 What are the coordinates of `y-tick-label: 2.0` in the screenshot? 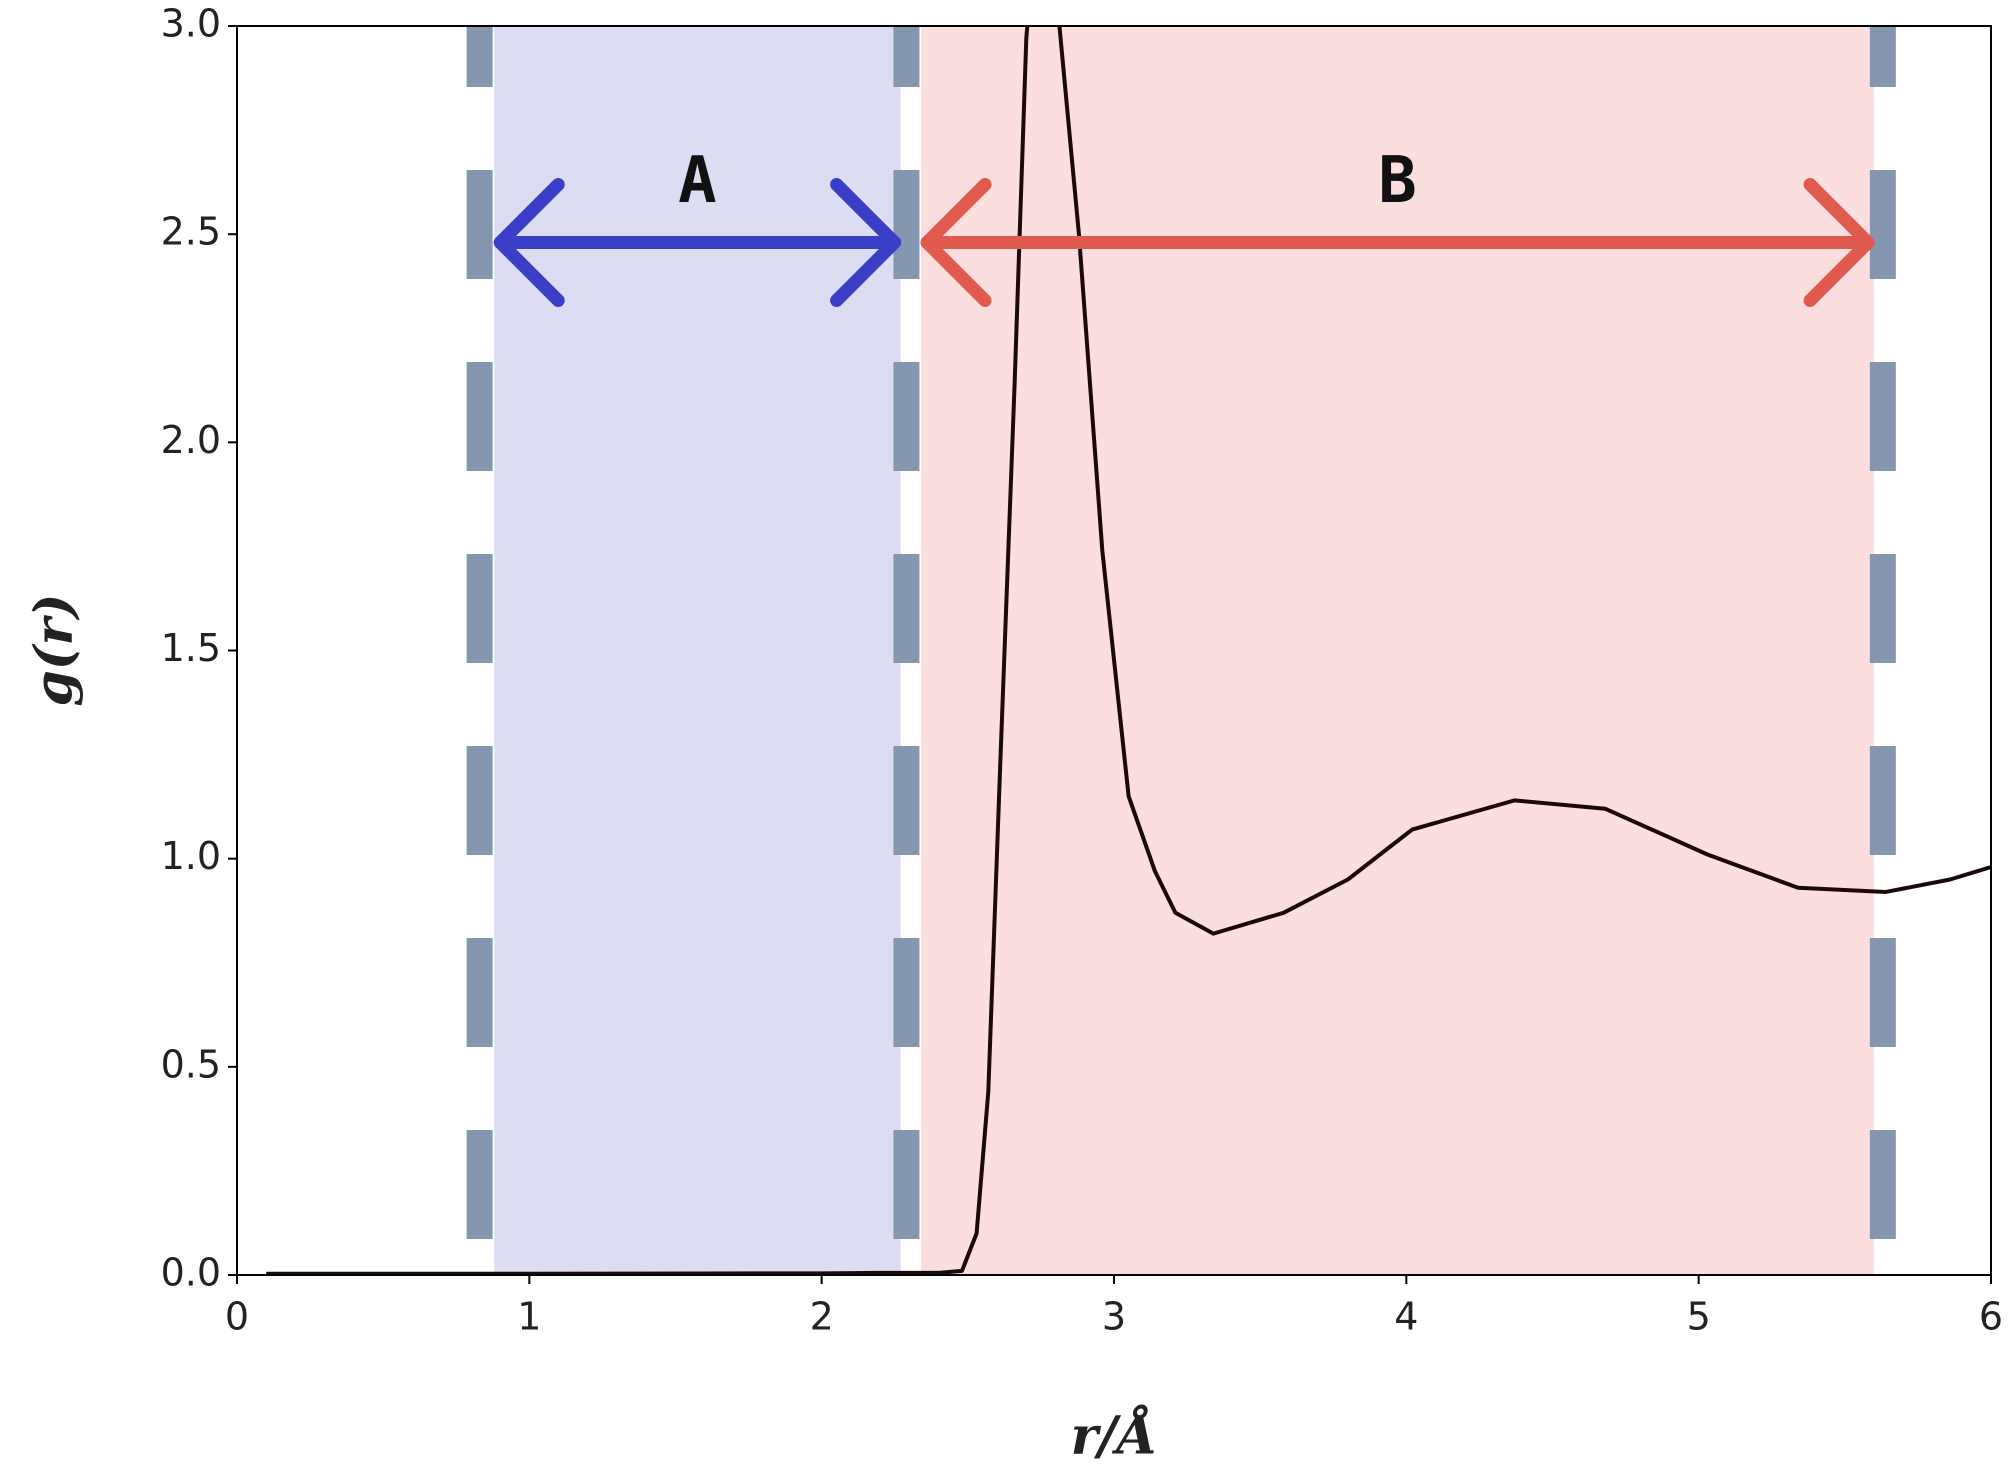 It's located at (191, 440).